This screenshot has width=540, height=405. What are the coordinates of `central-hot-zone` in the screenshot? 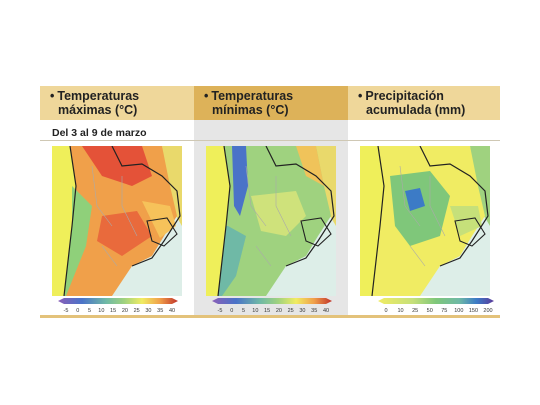 It's located at (124, 233).